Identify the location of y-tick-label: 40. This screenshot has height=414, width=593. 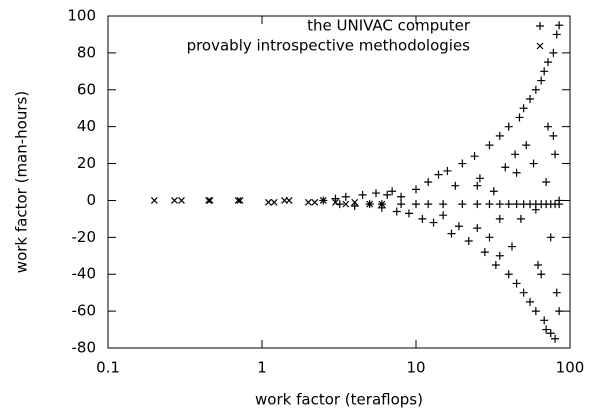
(86, 126).